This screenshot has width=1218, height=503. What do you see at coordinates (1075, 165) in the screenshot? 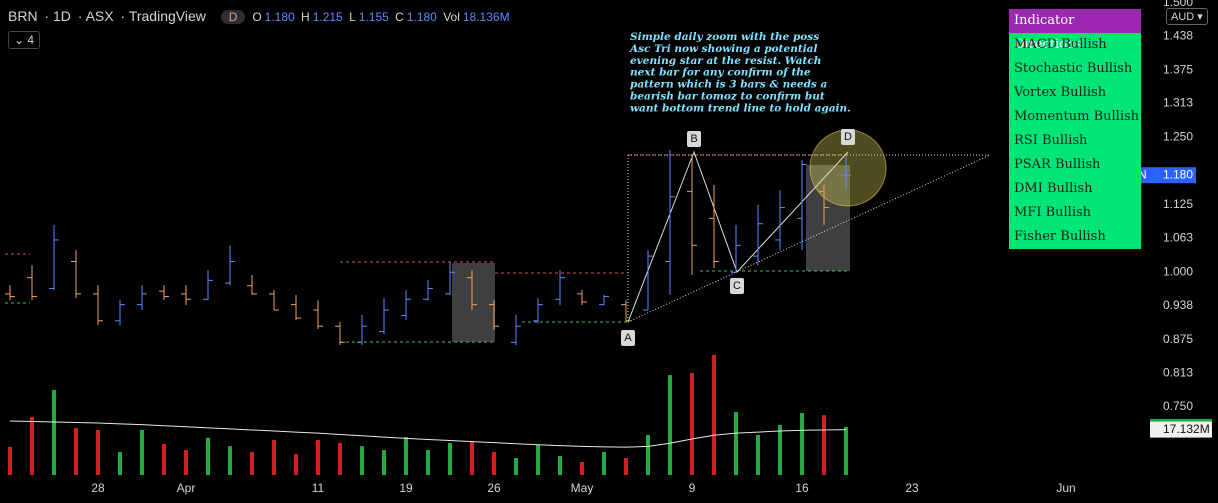
I see `indicator-item: PSAR Bullish` at bounding box center [1075, 165].